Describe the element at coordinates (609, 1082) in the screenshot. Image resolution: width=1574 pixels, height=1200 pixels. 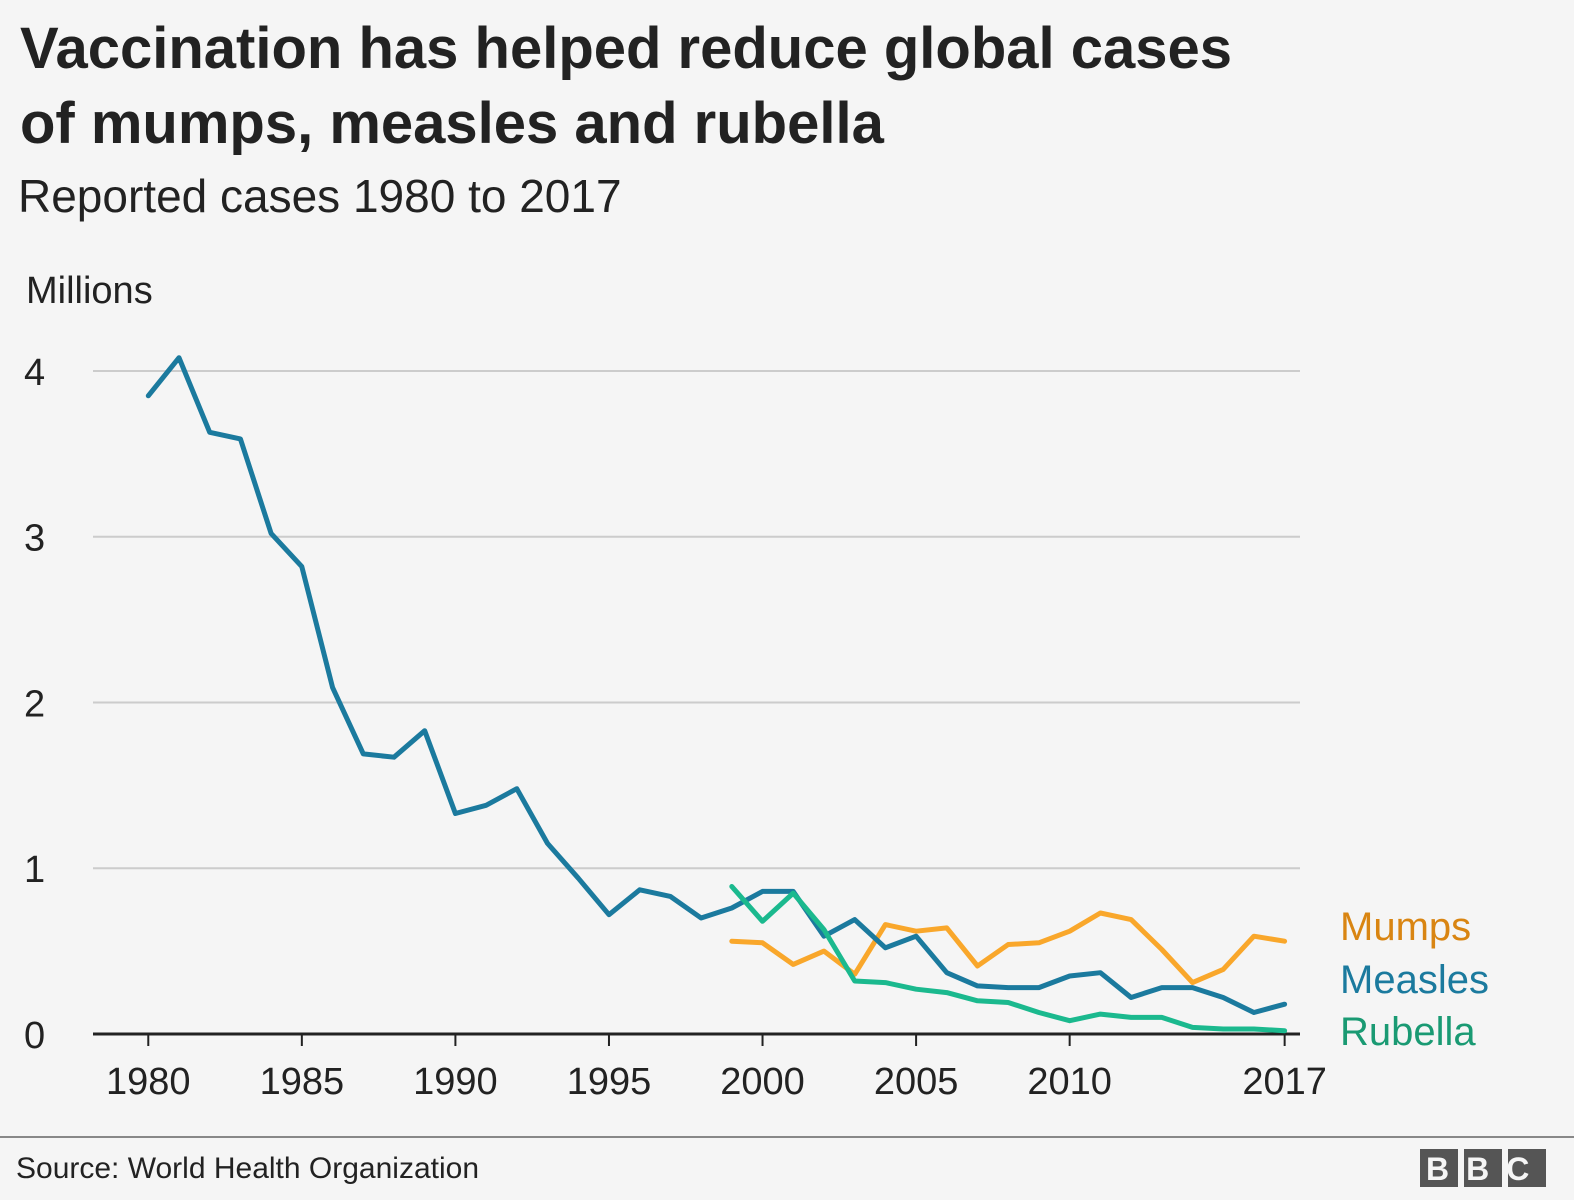
I see `x-tick-label: 1995` at that location.